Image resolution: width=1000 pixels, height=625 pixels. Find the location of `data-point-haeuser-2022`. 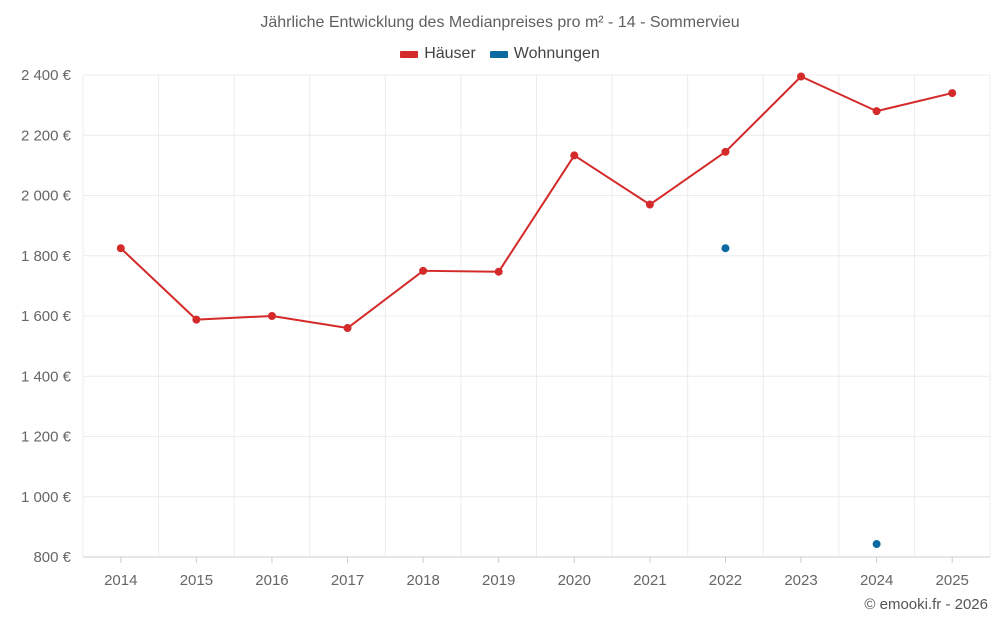

data-point-haeuser-2022 is located at coordinates (725, 151).